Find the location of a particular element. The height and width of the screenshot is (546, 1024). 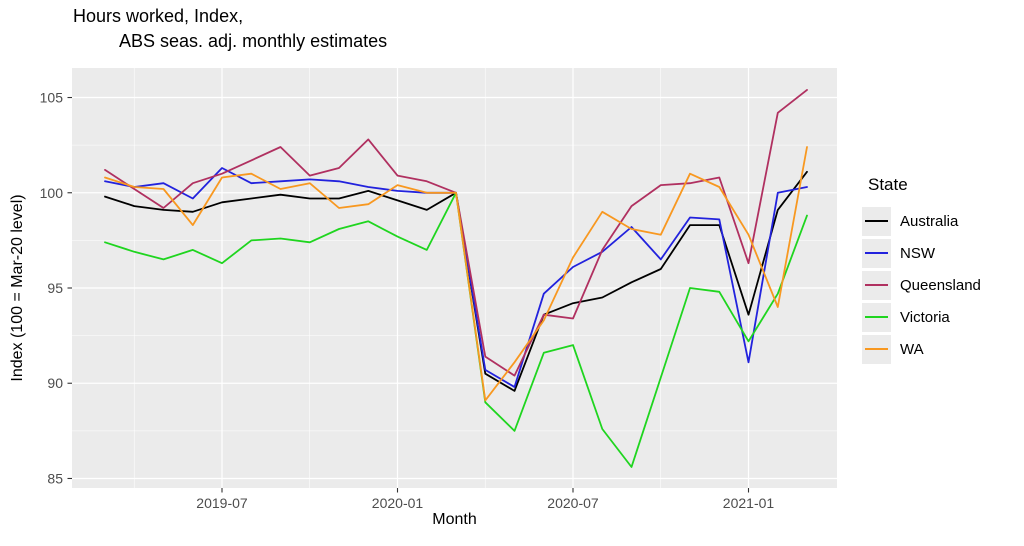

legend-item-nsw: NSW is located at coordinates (921, 253).